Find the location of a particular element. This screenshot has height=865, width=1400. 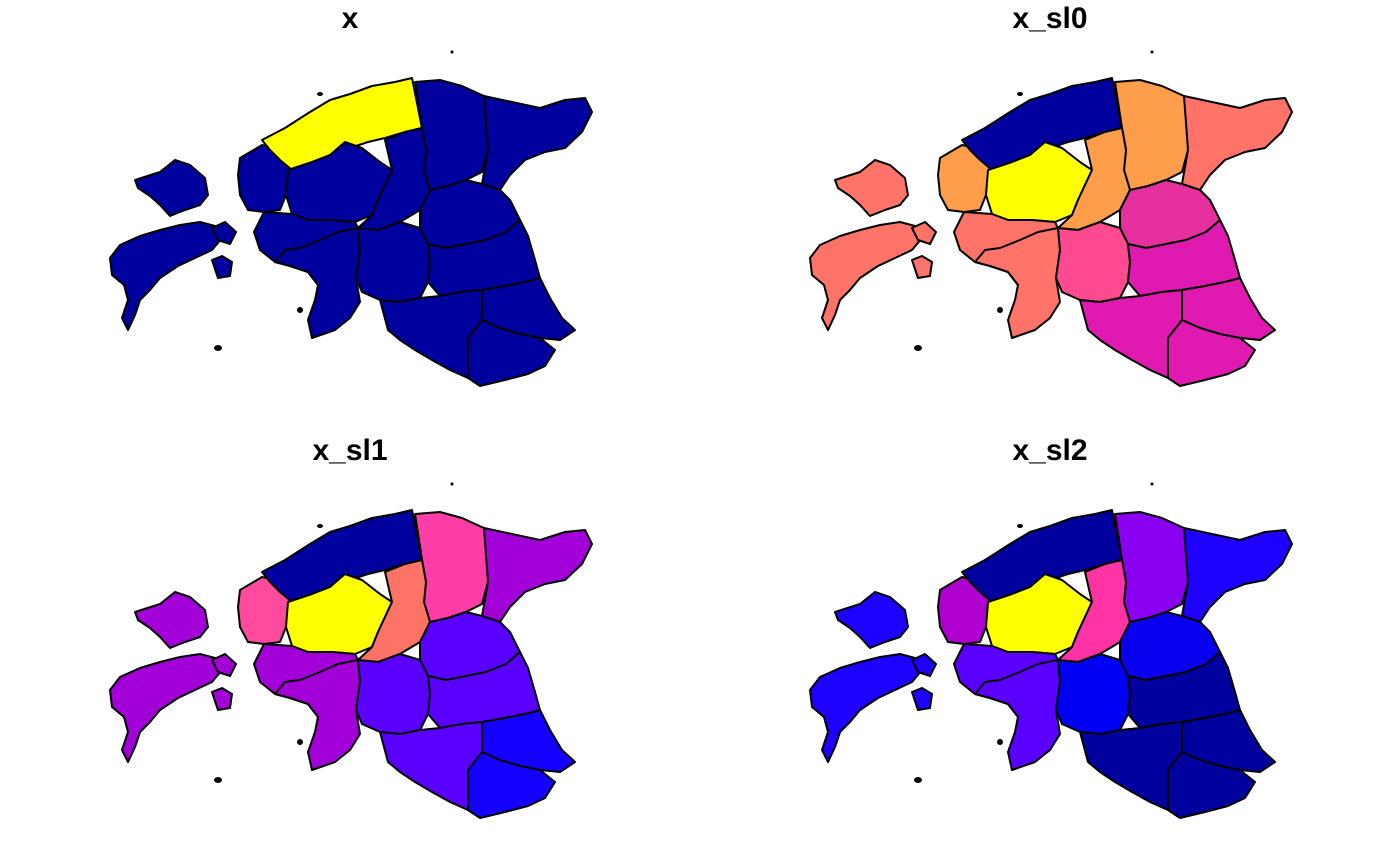

panel-title: x_sl2 is located at coordinates (1050, 450).